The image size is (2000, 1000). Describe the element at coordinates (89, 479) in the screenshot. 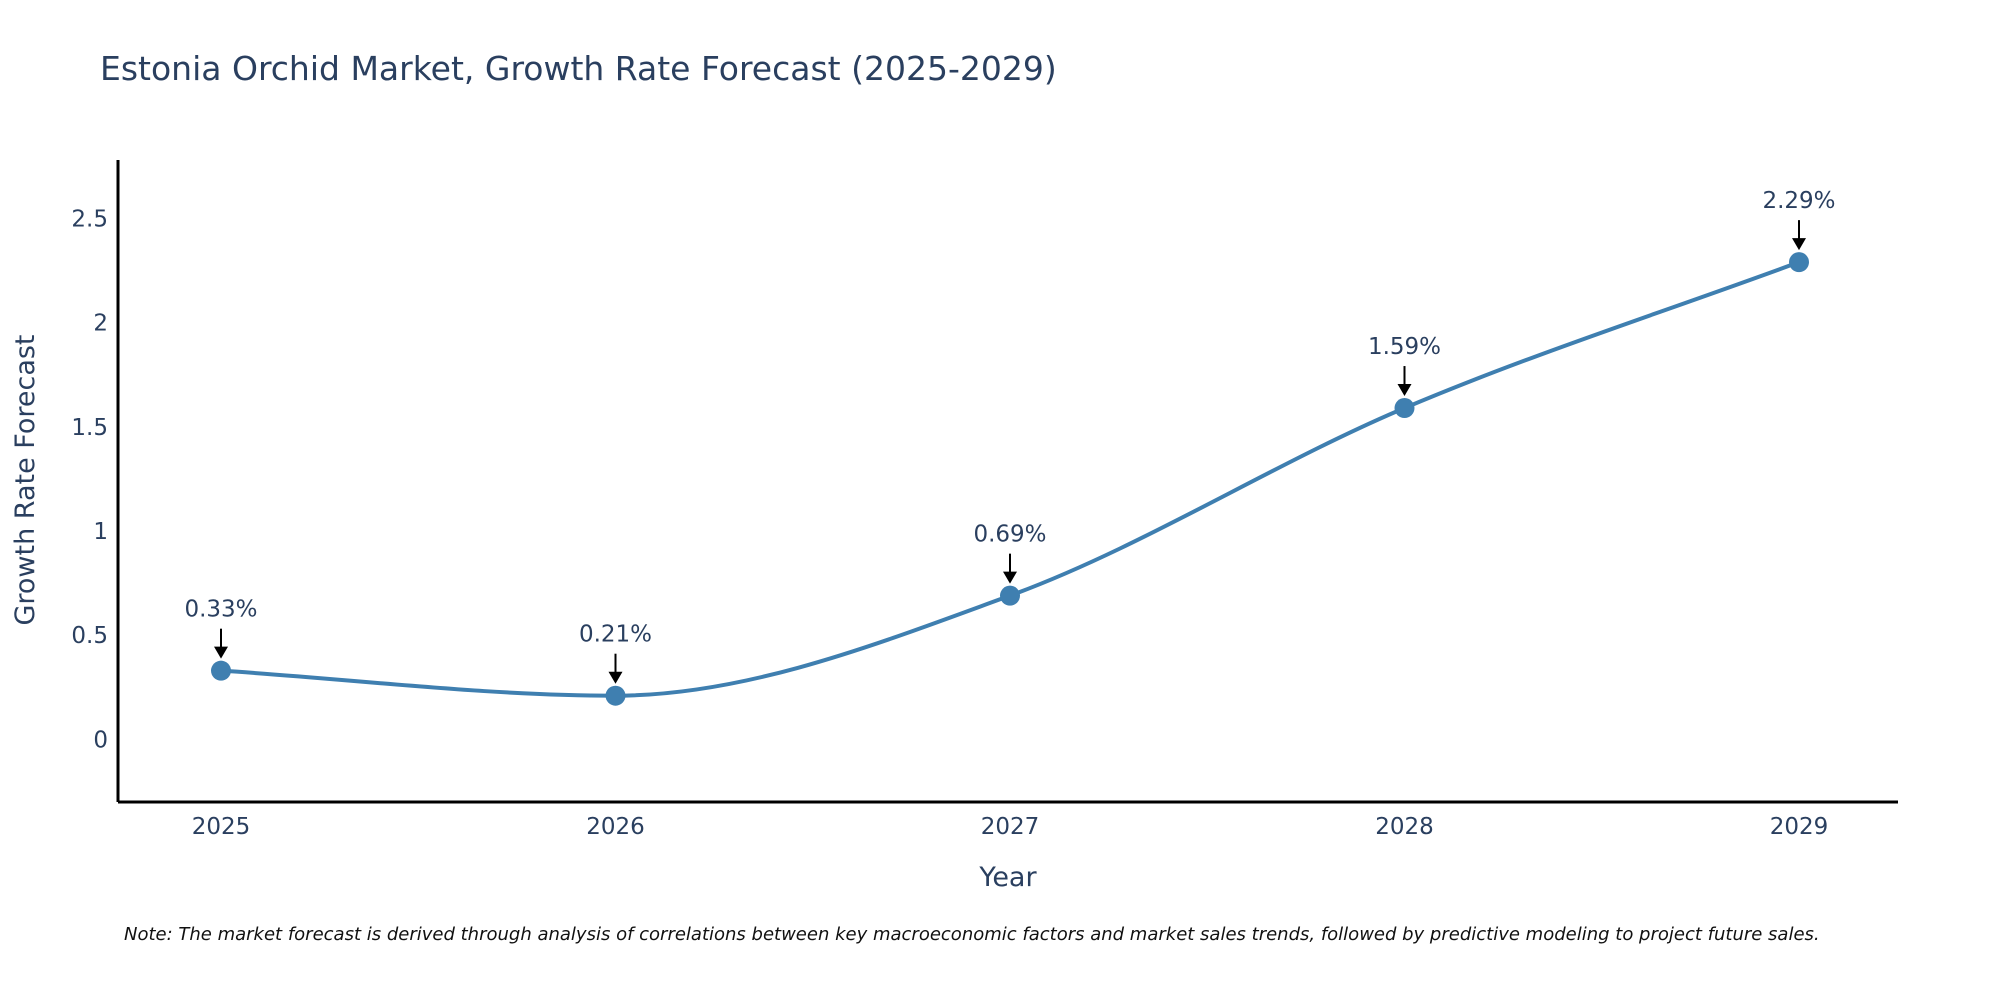

I see `y-tick-labels: 0 0.5 1 1.5 2 2.5` at that location.